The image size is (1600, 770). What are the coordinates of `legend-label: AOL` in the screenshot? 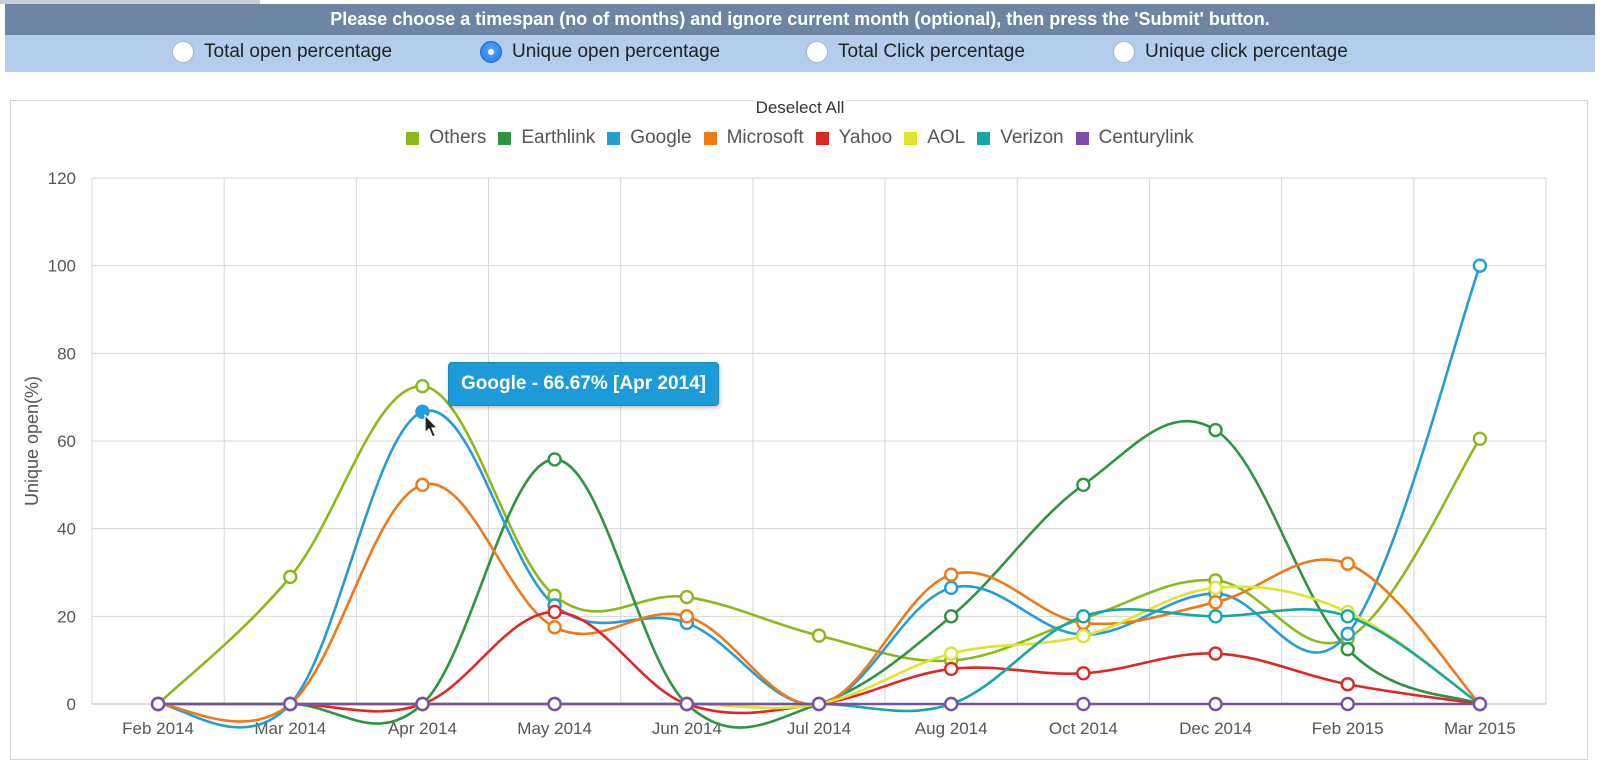 It's located at (946, 137).